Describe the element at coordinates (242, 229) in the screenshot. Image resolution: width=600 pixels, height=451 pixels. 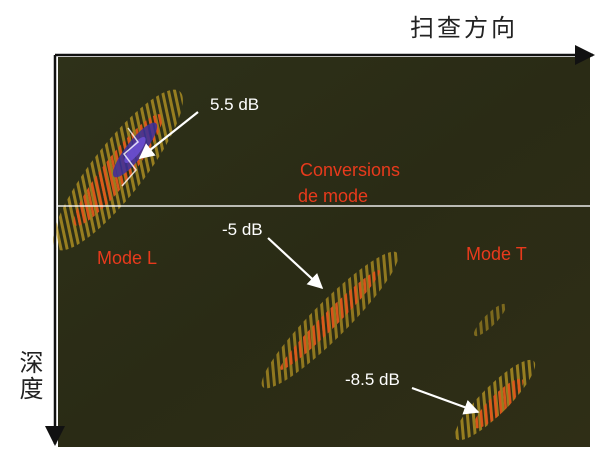
I see `annotation-mid-label: -5 dB` at that location.